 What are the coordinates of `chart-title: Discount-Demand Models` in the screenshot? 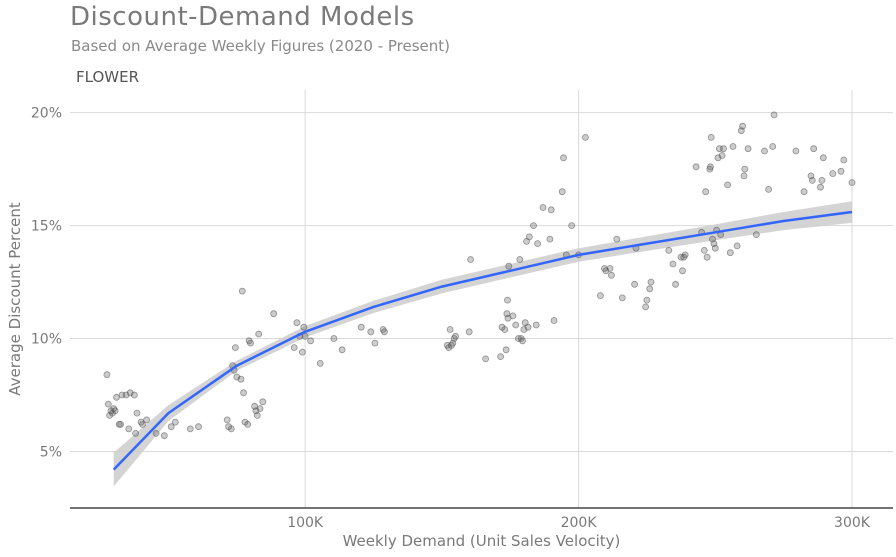 It's located at (242, 17).